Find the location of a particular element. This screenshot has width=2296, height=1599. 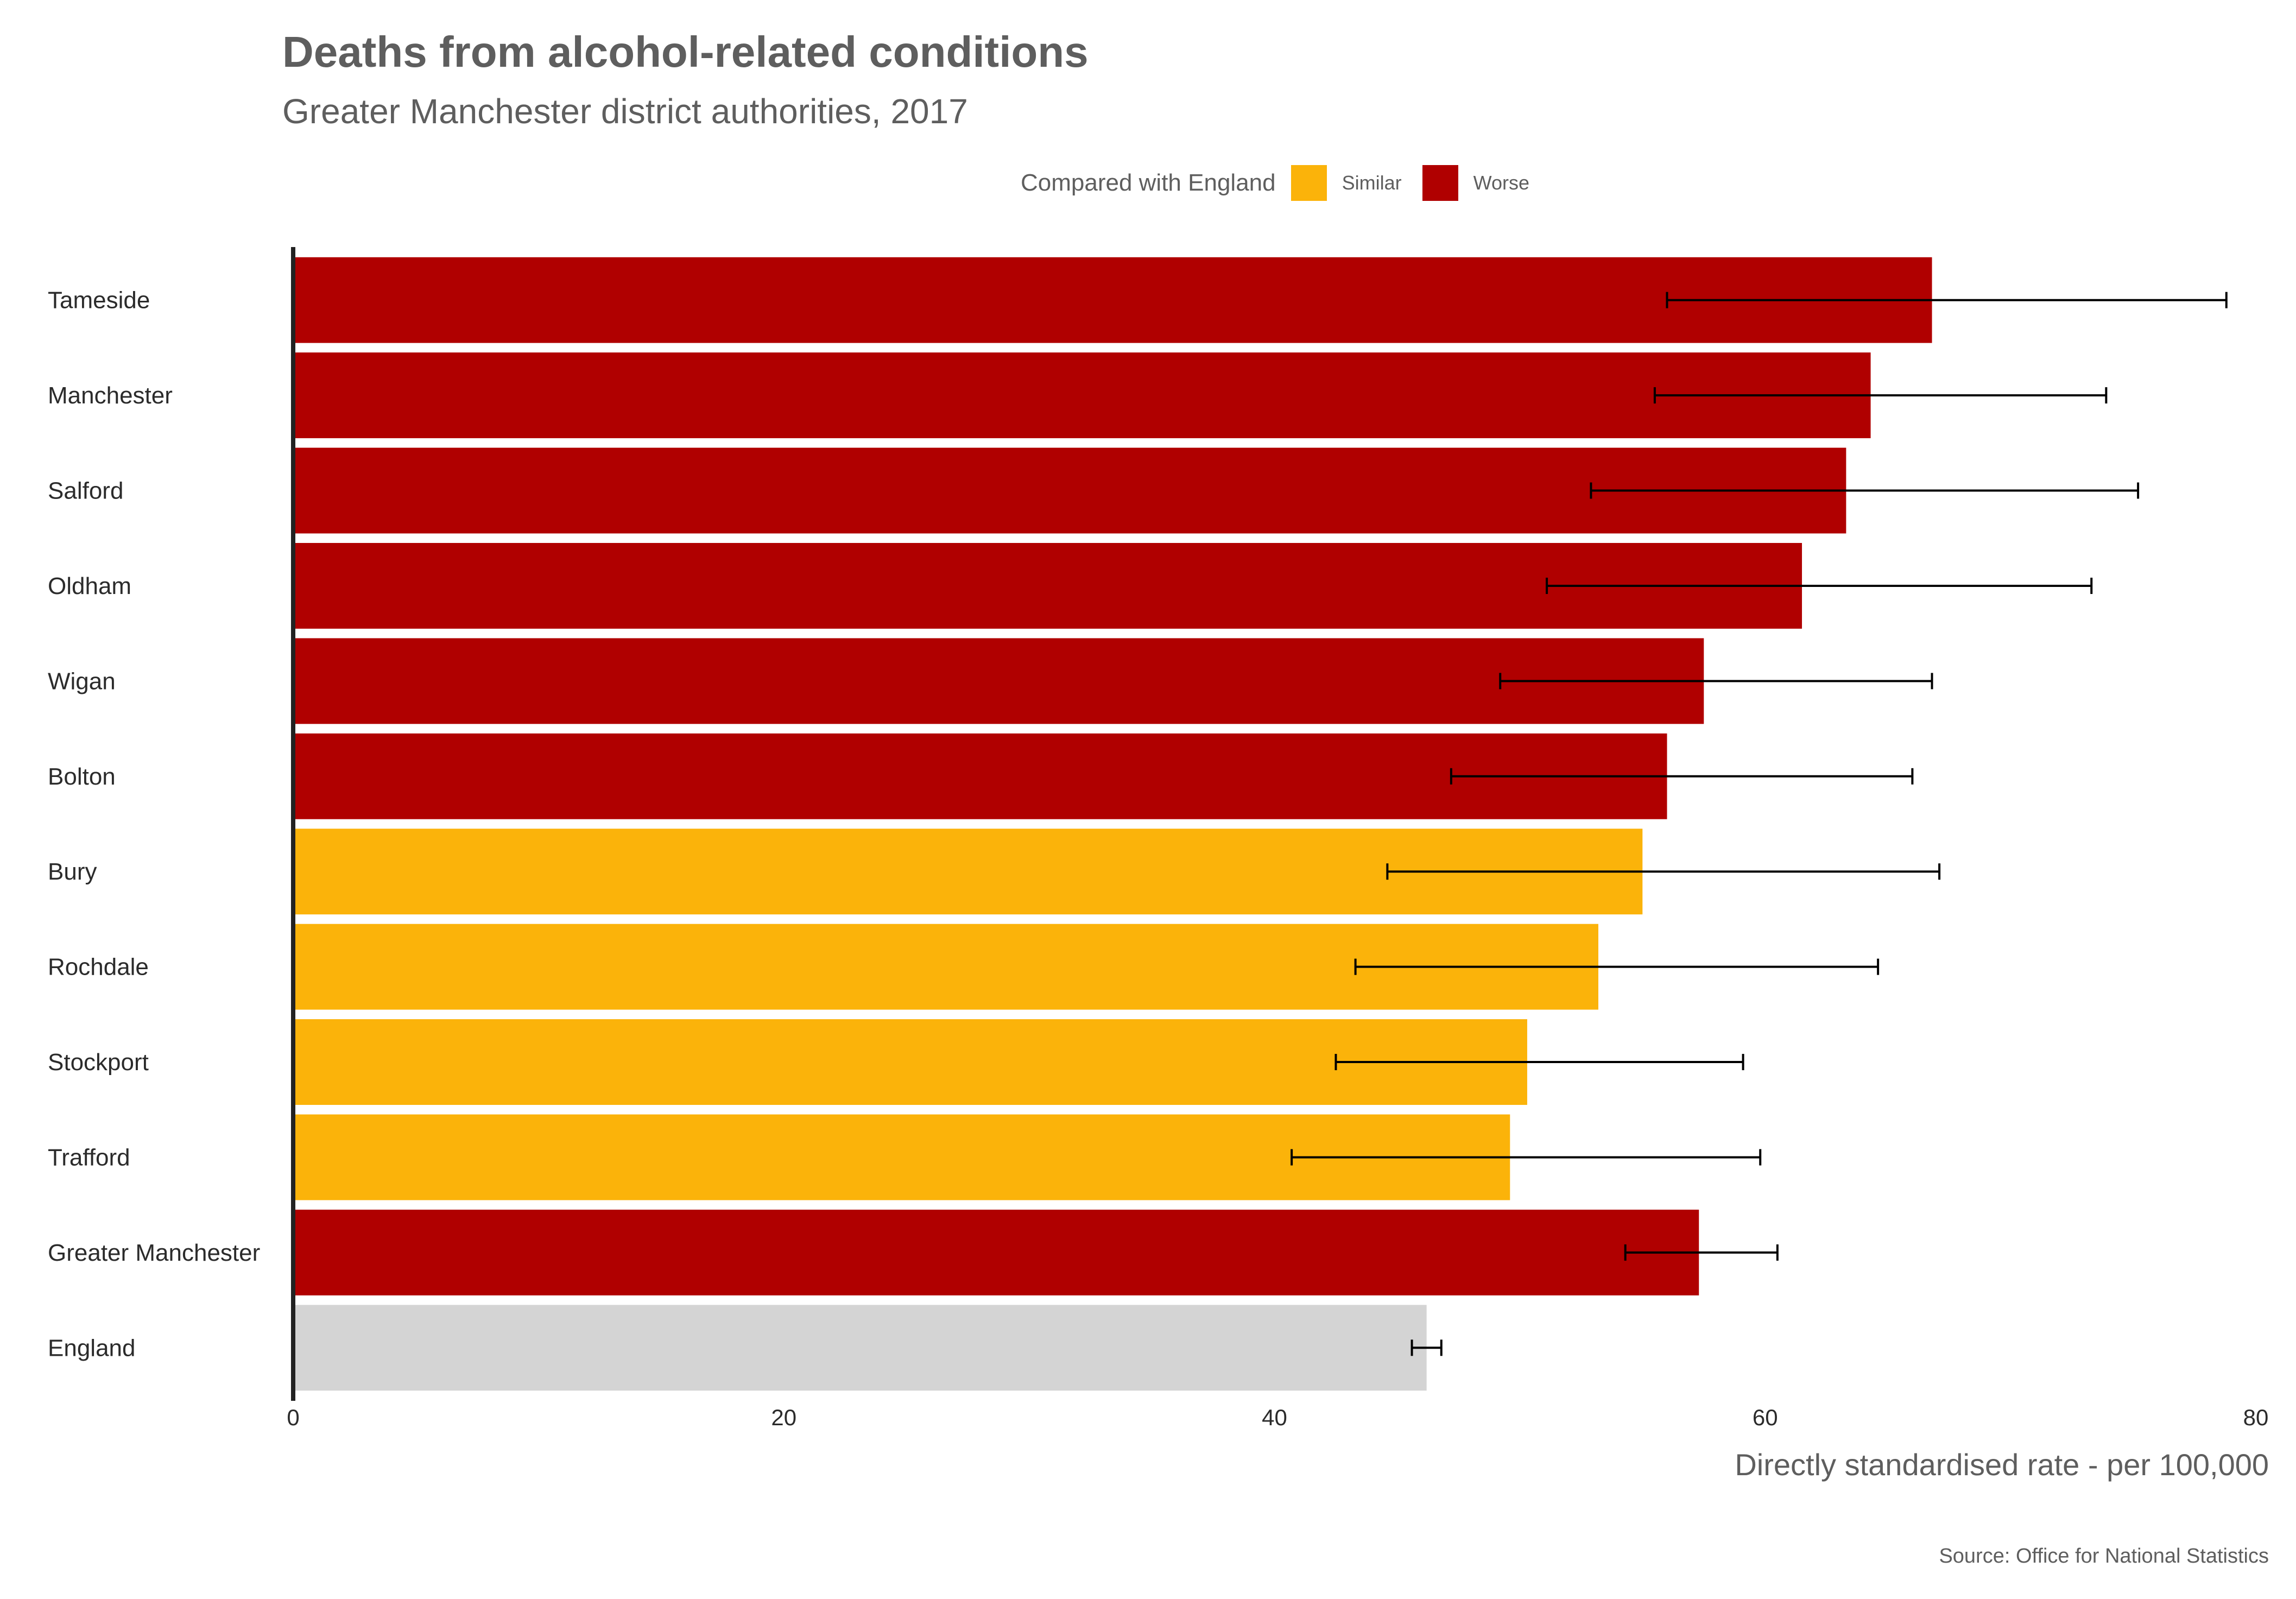

bar-bolton is located at coordinates (980, 776).